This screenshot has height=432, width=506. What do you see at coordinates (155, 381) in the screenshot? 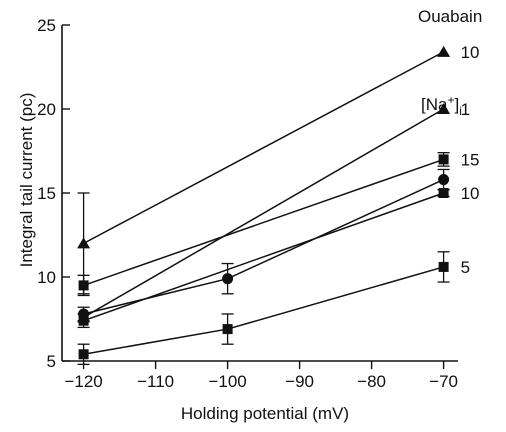
I see `x-tick-label: −110` at bounding box center [155, 381].